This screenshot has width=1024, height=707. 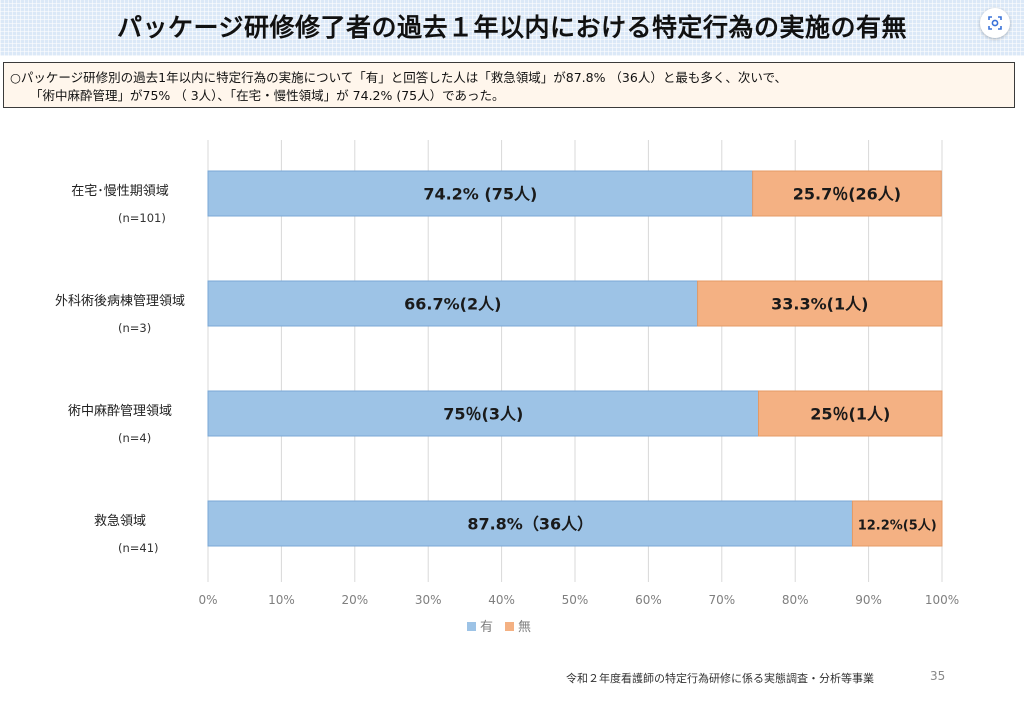 I want to click on bar-data-label: 25％(1人), so click(x=850, y=414).